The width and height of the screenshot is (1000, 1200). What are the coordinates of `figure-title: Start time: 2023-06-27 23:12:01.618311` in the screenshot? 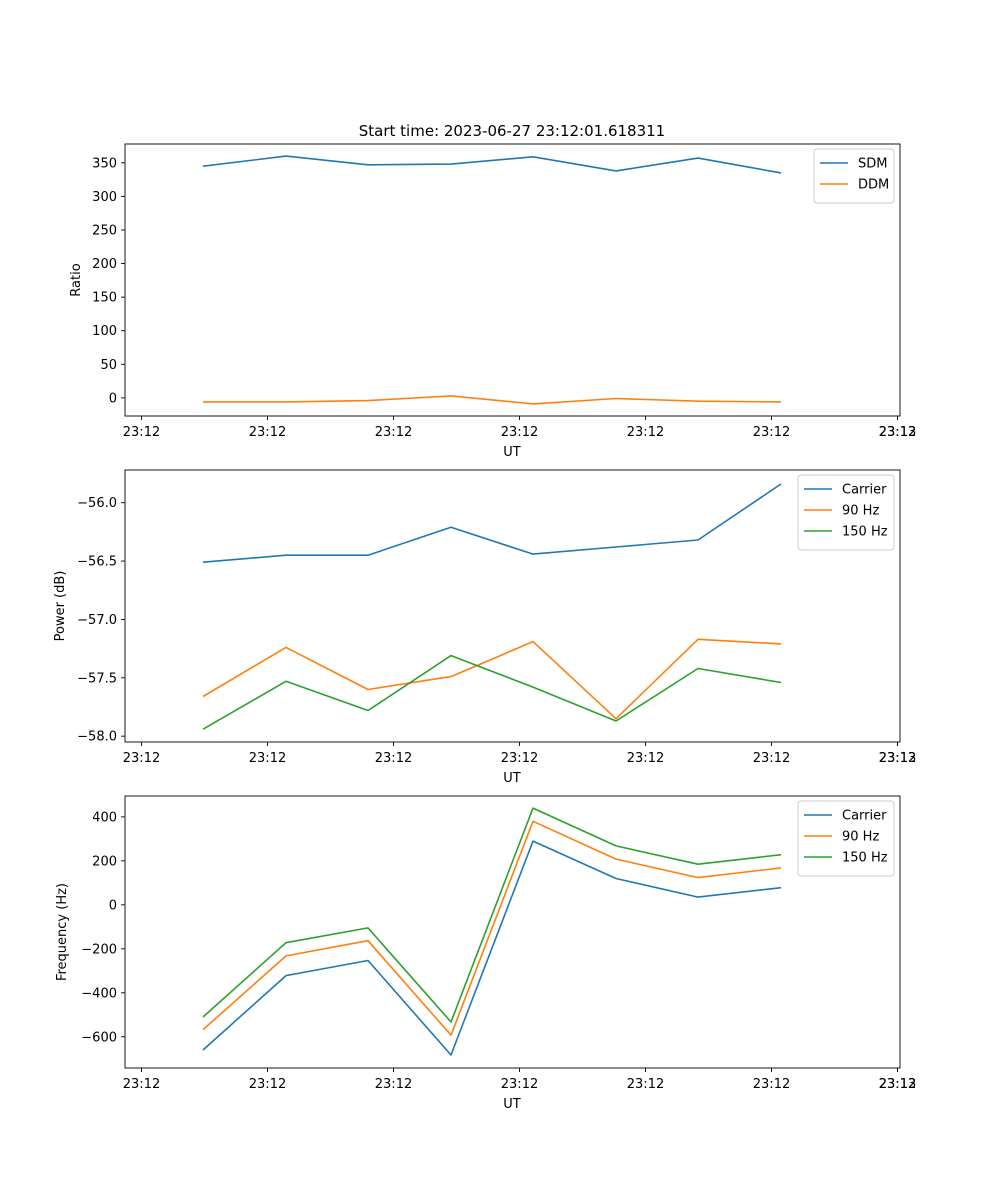 It's located at (512, 131).